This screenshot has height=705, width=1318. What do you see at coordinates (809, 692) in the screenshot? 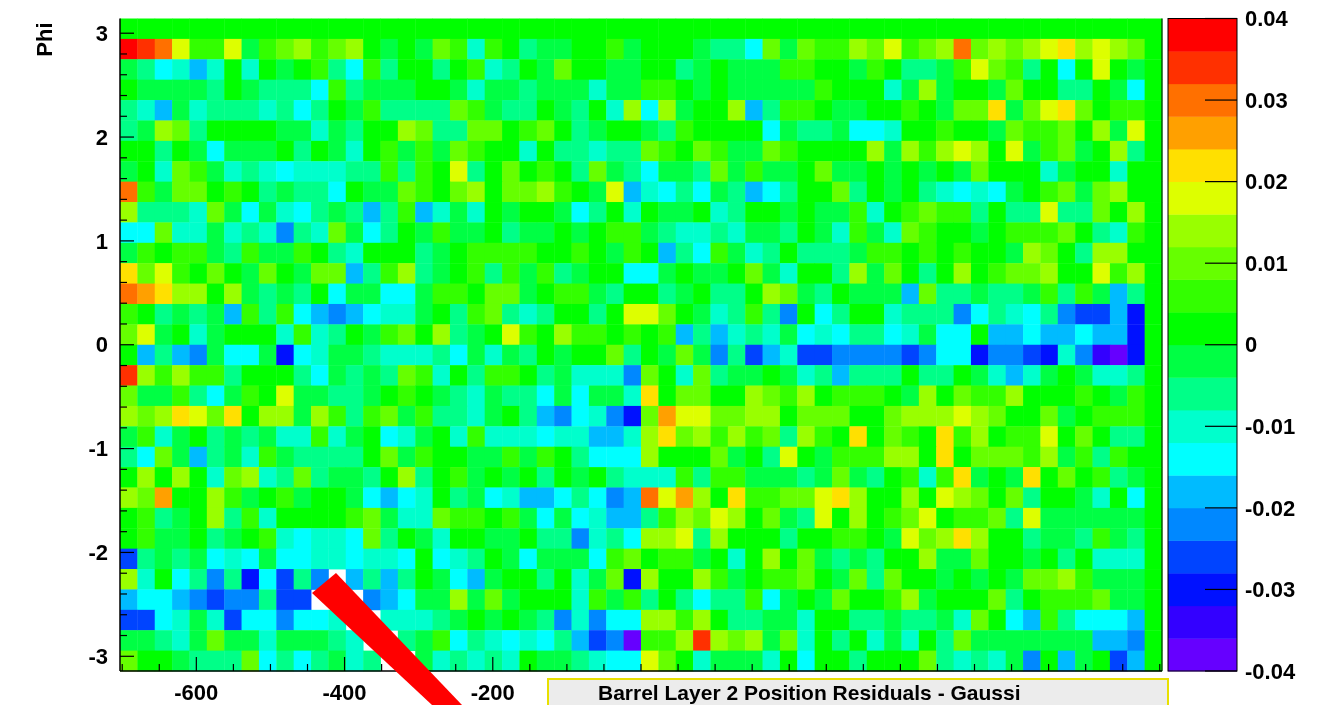
I see `text: Barrel Layer 2 Position Residuals - Gaussi` at bounding box center [809, 692].